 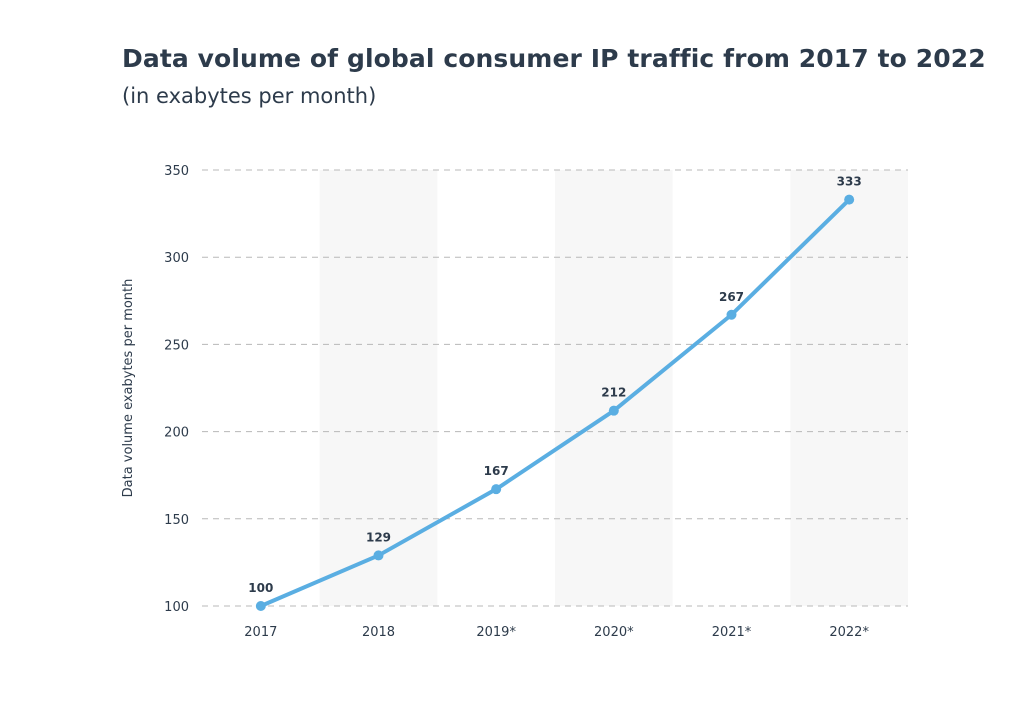 I want to click on x-tick-label: 2019*, so click(x=496, y=632).